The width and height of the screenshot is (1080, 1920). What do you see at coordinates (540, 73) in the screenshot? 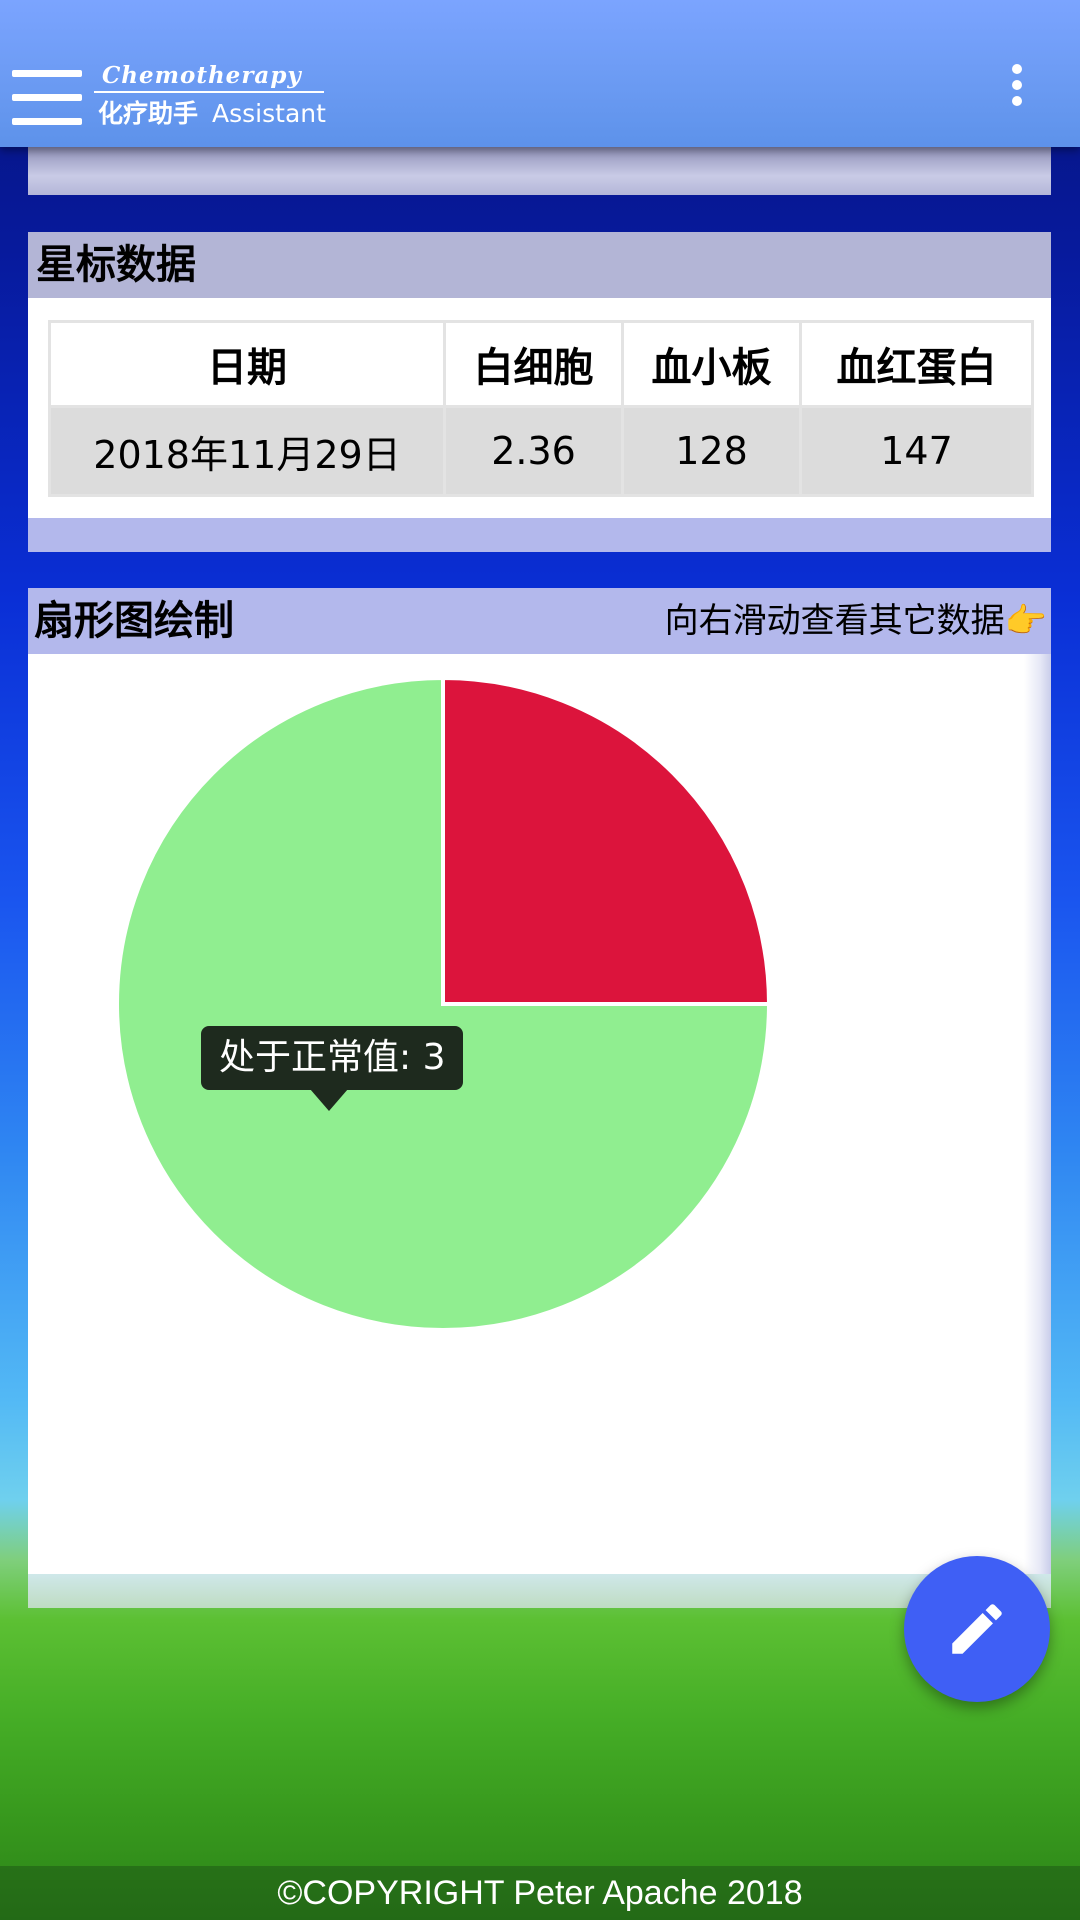
I see `app-bar: Chemotherapy 化疗助手 Assistant` at bounding box center [540, 73].